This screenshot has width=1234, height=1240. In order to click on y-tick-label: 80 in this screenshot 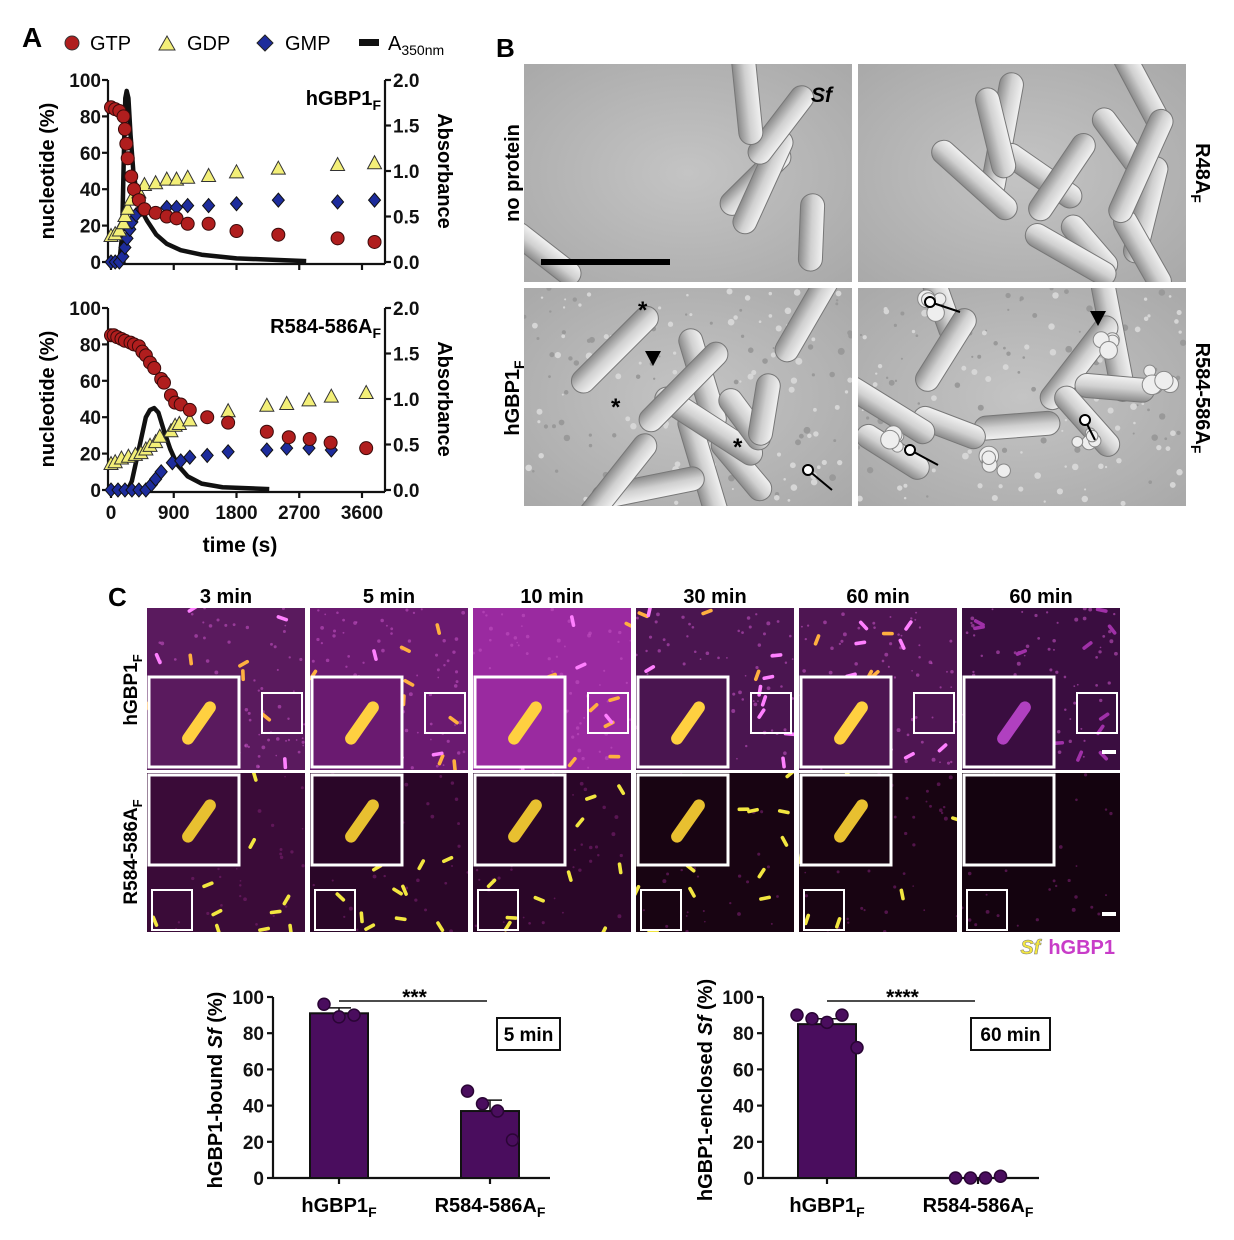, I will do `click(253, 1034)`.